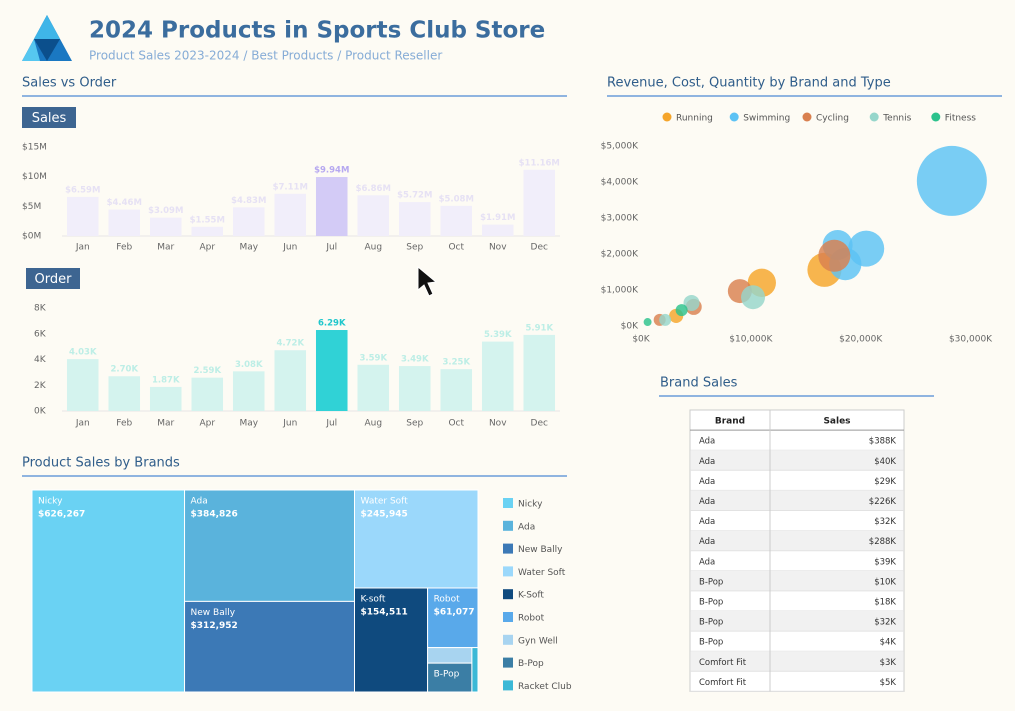  What do you see at coordinates (542, 573) in the screenshot?
I see `legend-label: Water Soft` at bounding box center [542, 573].